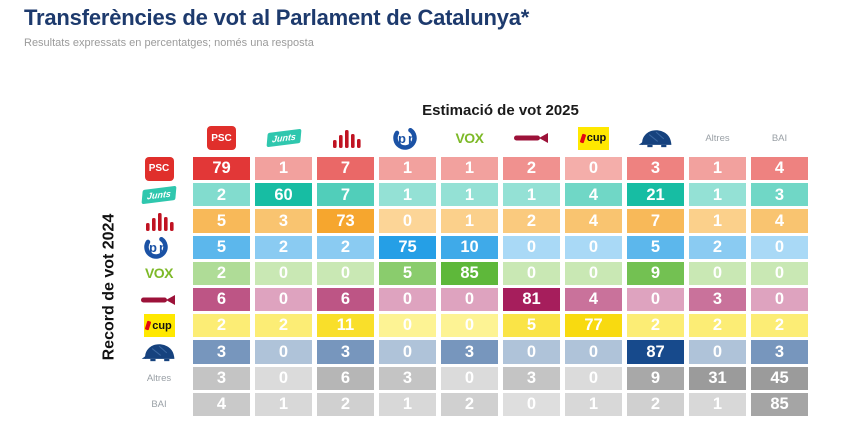 This screenshot has width=859, height=448. I want to click on cell-altres-cup: 0, so click(593, 378).